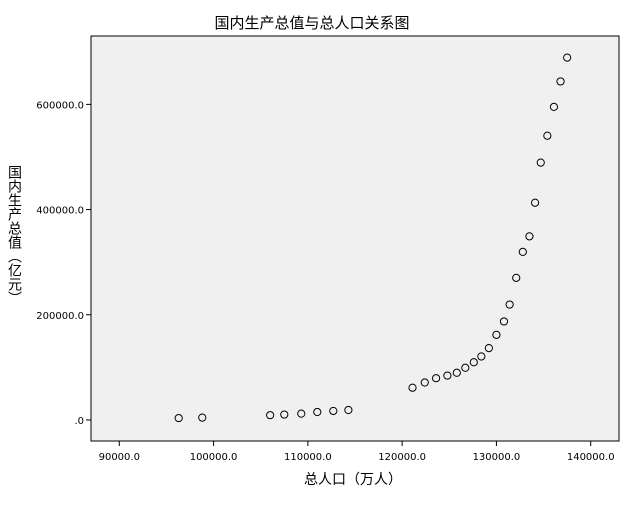 The image size is (626, 505). I want to click on y-axis-title: 国内生产总值（亿元）, so click(14, 235).